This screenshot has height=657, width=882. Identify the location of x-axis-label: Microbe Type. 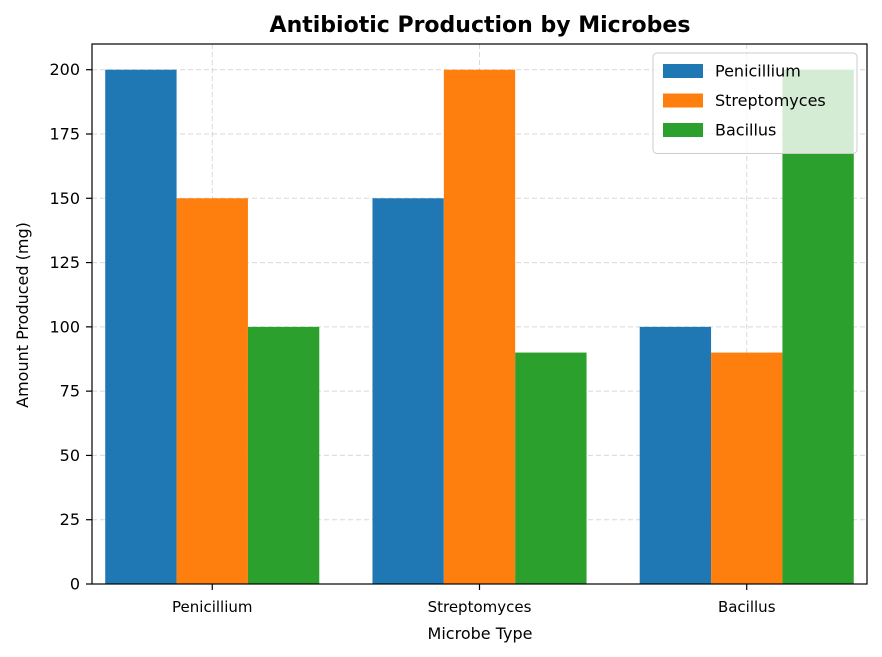
(480, 633).